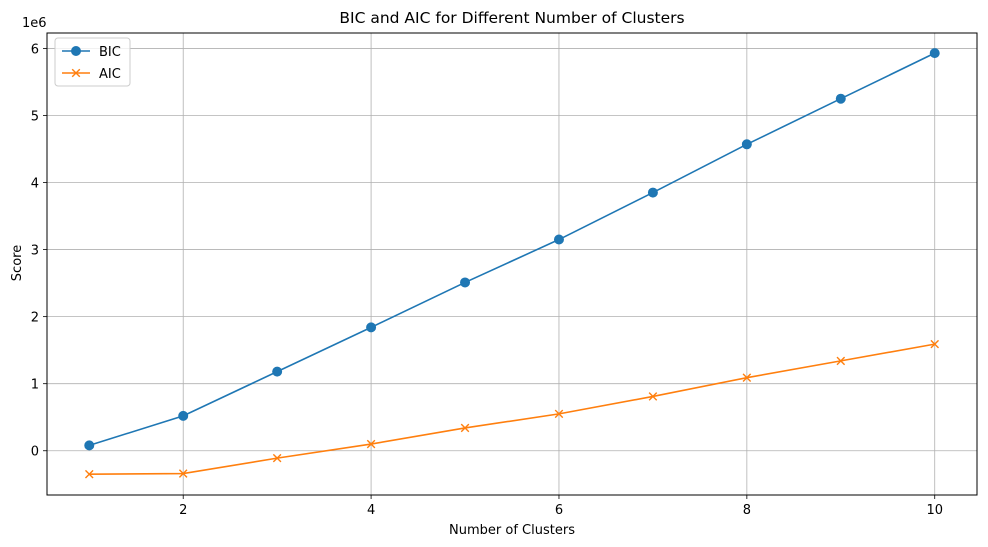 This screenshot has height=547, width=988. What do you see at coordinates (183, 510) in the screenshot?
I see `x-tick-label: 2` at bounding box center [183, 510].